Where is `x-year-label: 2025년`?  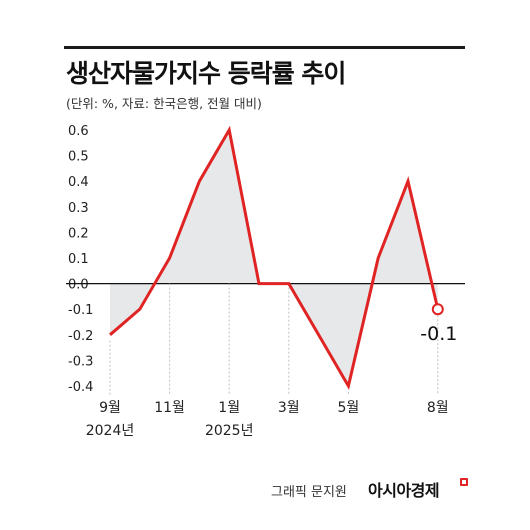 x-year-label: 2025년 is located at coordinates (229, 431).